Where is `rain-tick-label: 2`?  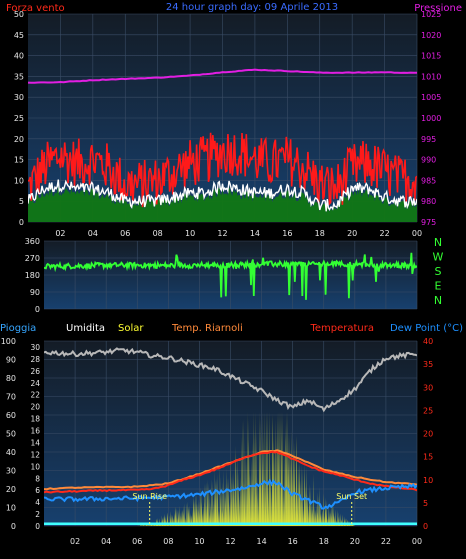
rain-tick-label: 2 is located at coordinates (37, 514).